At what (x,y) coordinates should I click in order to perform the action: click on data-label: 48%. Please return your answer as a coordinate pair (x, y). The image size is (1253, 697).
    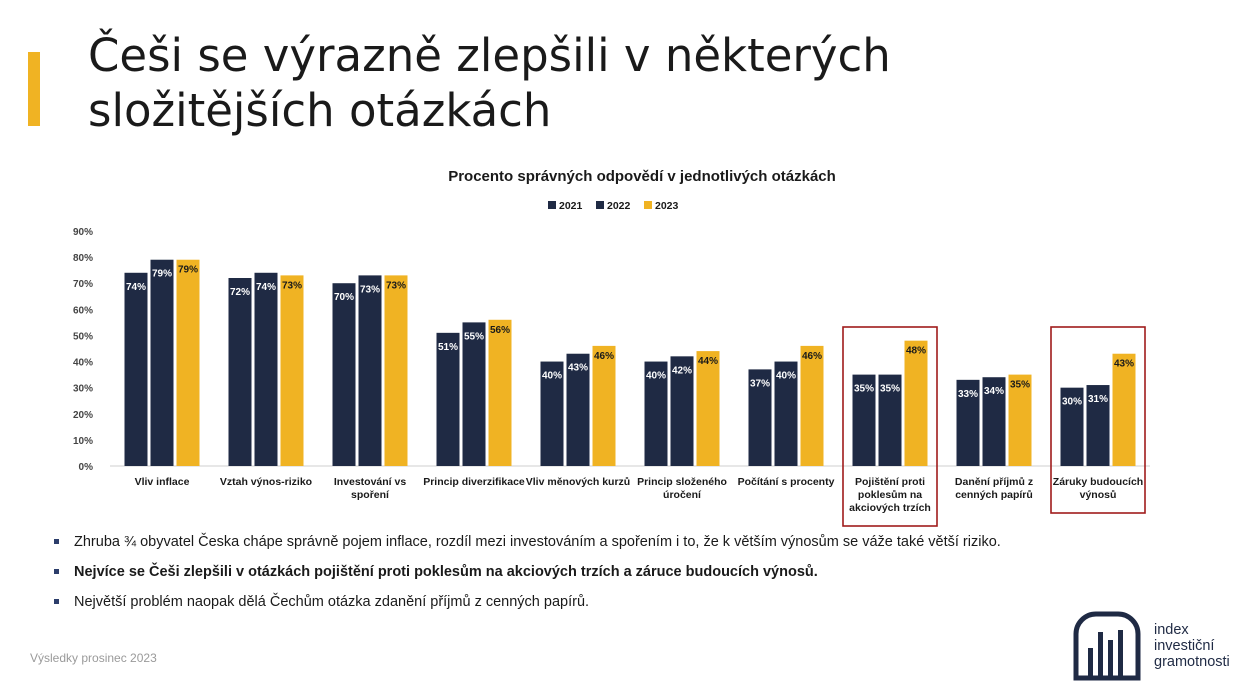
    Looking at the image, I should click on (916, 351).